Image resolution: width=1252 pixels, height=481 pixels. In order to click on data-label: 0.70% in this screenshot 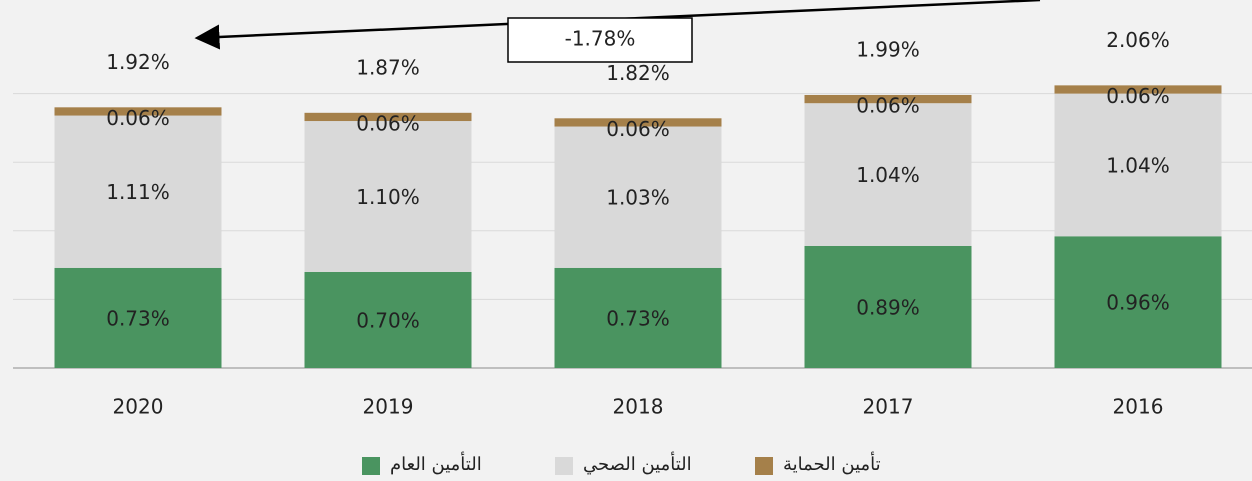, I will do `click(388, 320)`.